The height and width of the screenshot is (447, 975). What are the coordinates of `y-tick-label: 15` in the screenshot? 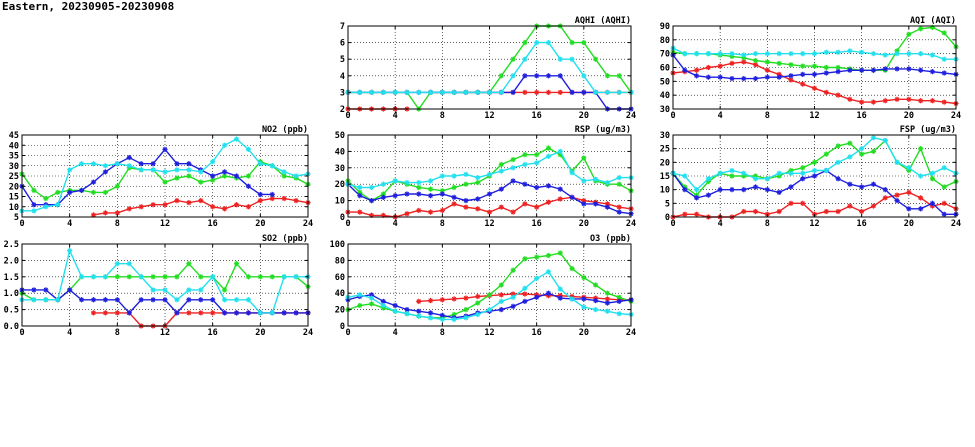 It's located at (14, 198).